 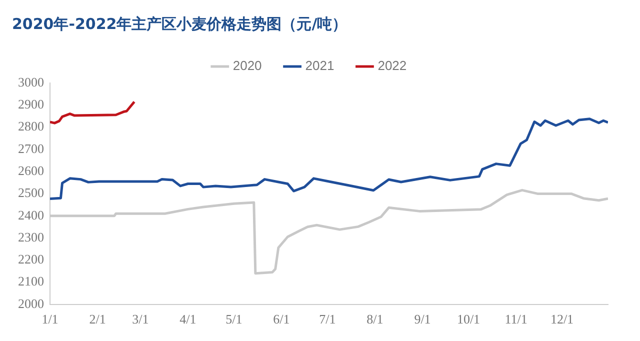 What do you see at coordinates (97, 319) in the screenshot?
I see `x-tick-label: 2/1` at bounding box center [97, 319].